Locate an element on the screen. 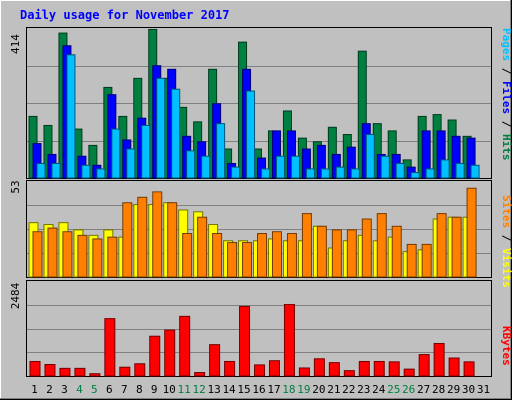  legend-sites: Sites is located at coordinates (506, 211).